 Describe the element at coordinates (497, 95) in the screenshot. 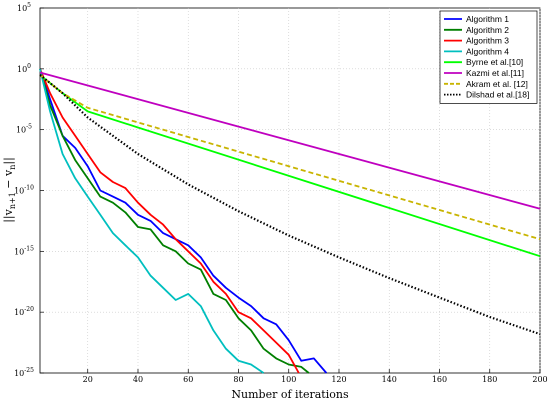

I see `legend-label-8: Dilshad et al.[18]` at that location.